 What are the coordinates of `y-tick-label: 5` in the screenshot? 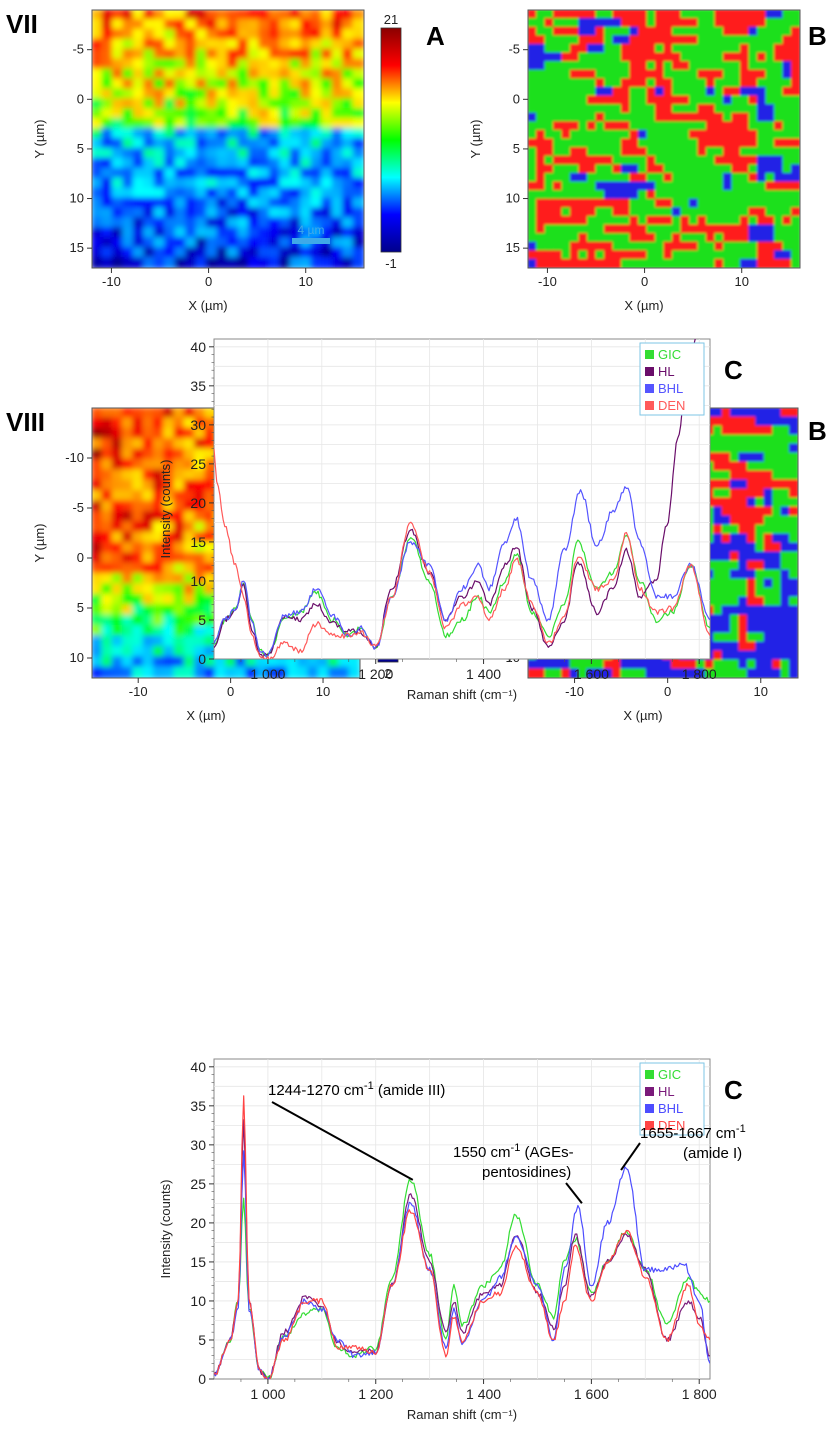 It's located at (202, 1340).